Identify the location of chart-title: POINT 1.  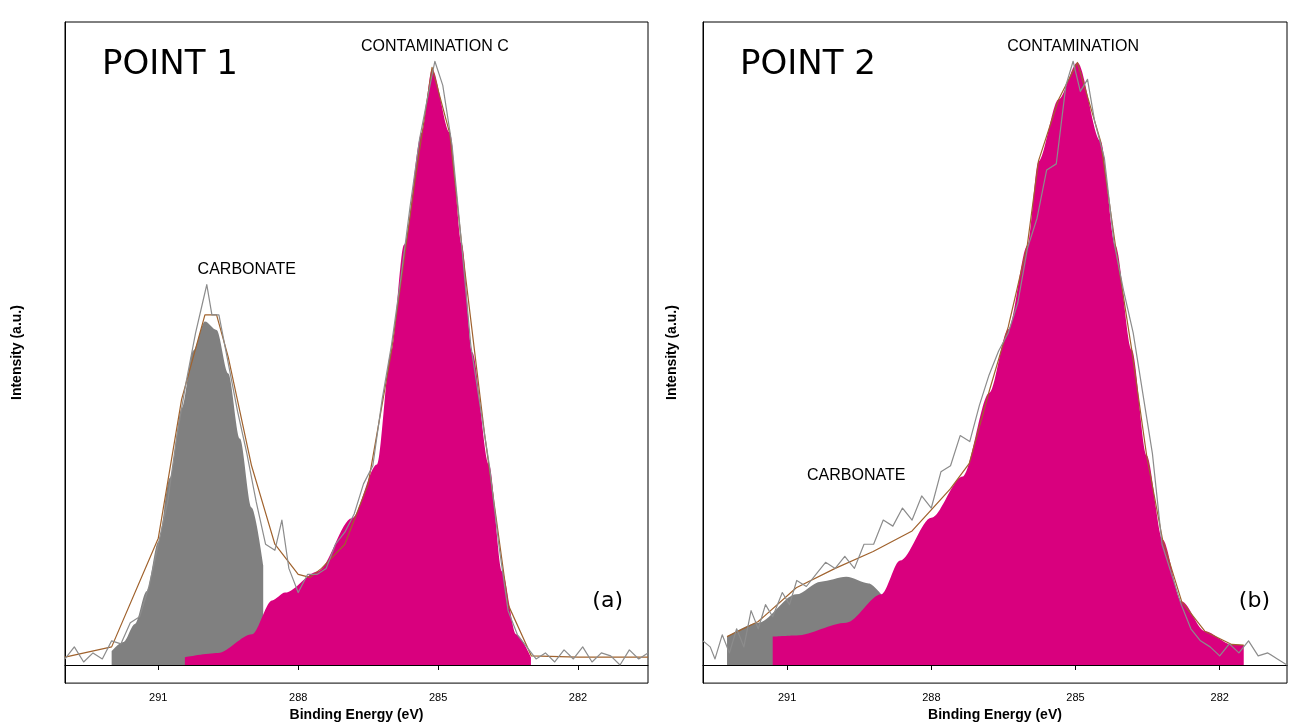
(170, 62).